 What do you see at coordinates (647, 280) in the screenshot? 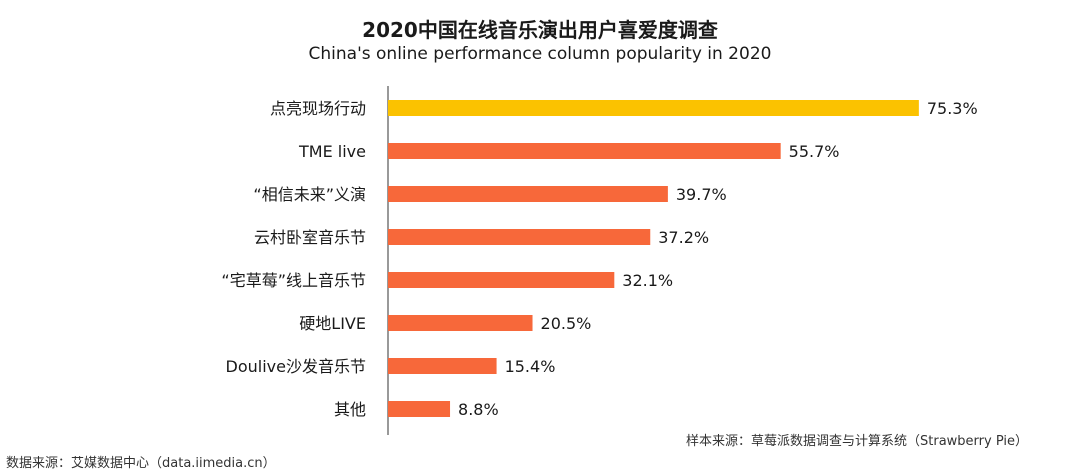
I see `data-label: 32.1%` at bounding box center [647, 280].